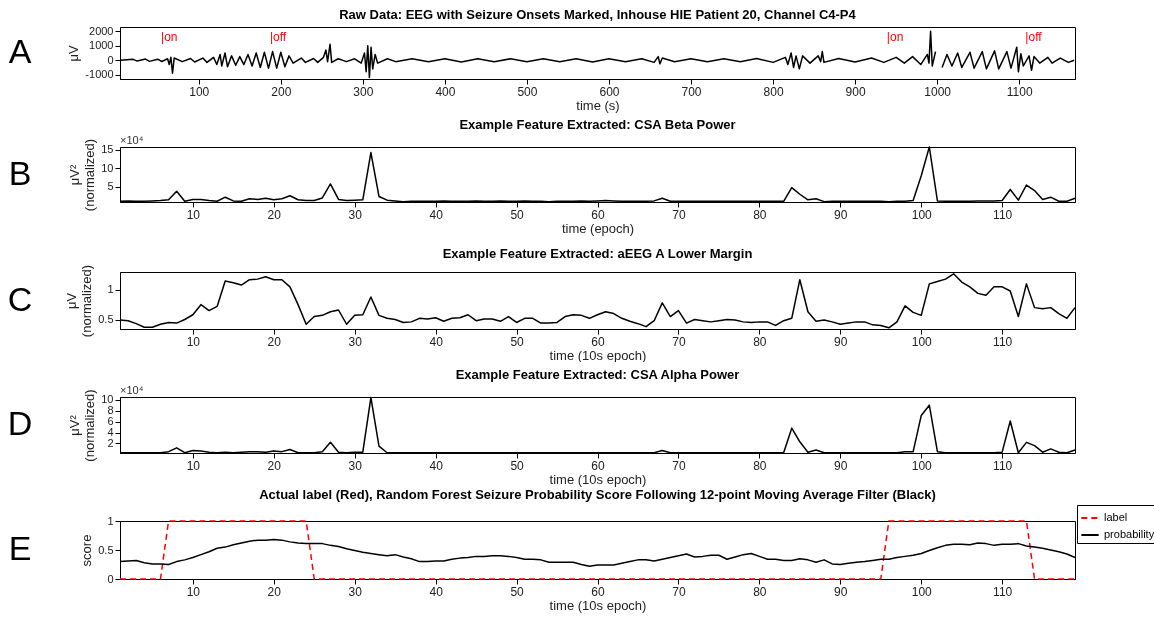 This screenshot has width=1154, height=624. What do you see at coordinates (20, 298) in the screenshot?
I see `text: C` at bounding box center [20, 298].